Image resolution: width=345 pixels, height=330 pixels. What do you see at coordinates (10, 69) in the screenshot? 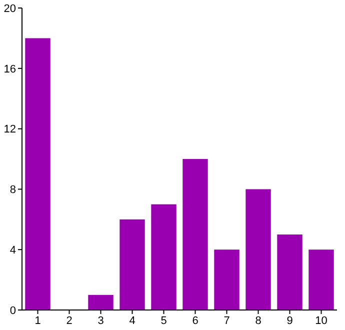
I see `y-tick-label: 16` at bounding box center [10, 69].